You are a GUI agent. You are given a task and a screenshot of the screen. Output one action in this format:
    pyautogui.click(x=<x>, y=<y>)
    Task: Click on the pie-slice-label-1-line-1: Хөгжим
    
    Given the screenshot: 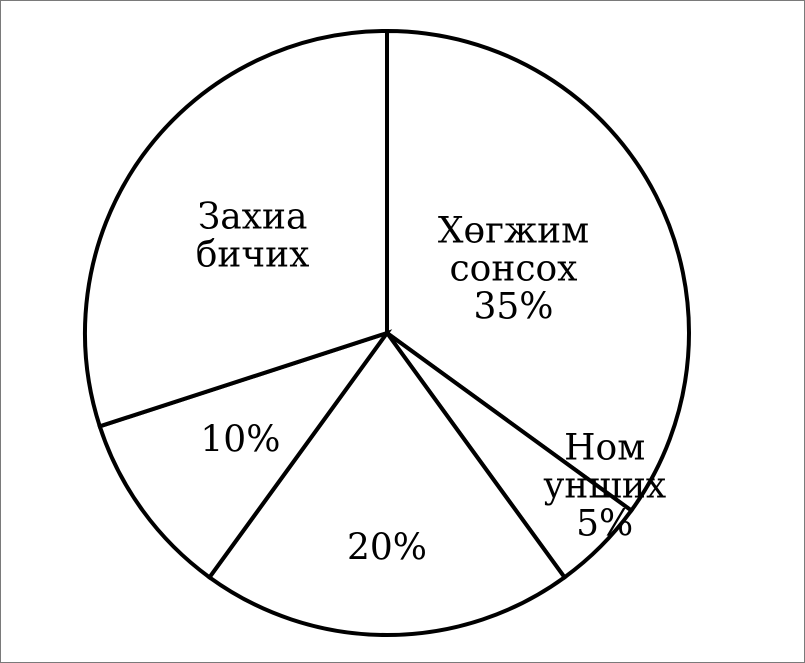 What is the action you would take?
    pyautogui.click(x=513, y=231)
    